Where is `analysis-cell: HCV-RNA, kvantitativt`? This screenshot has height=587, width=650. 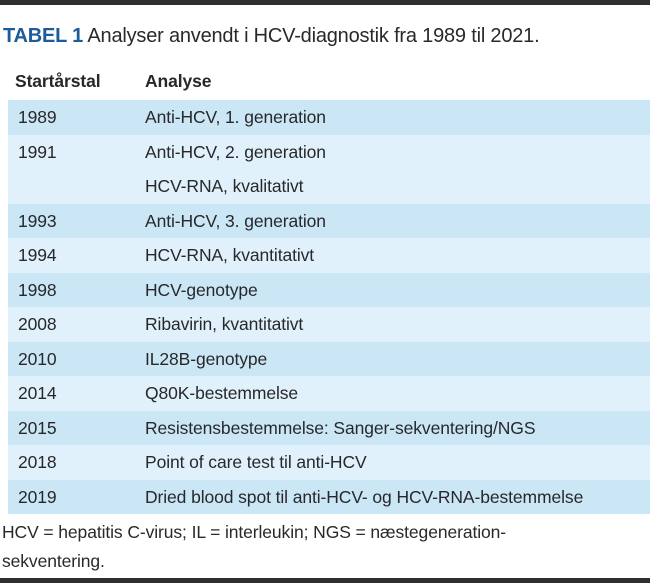
analysis-cell: HCV-RNA, kvantitativt is located at coordinates (230, 255).